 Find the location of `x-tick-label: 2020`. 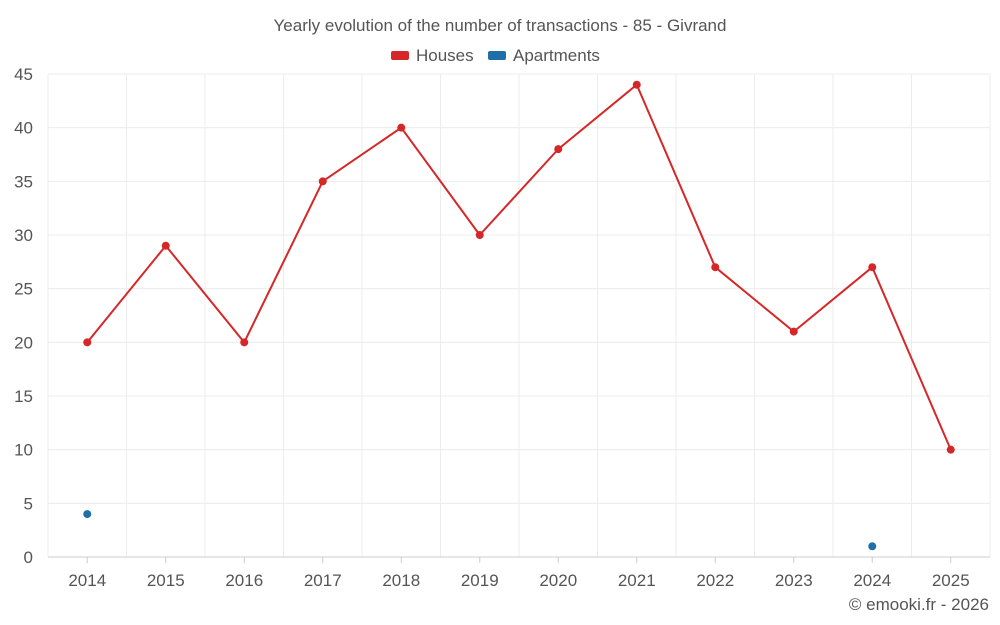

x-tick-label: 2020 is located at coordinates (558, 580).